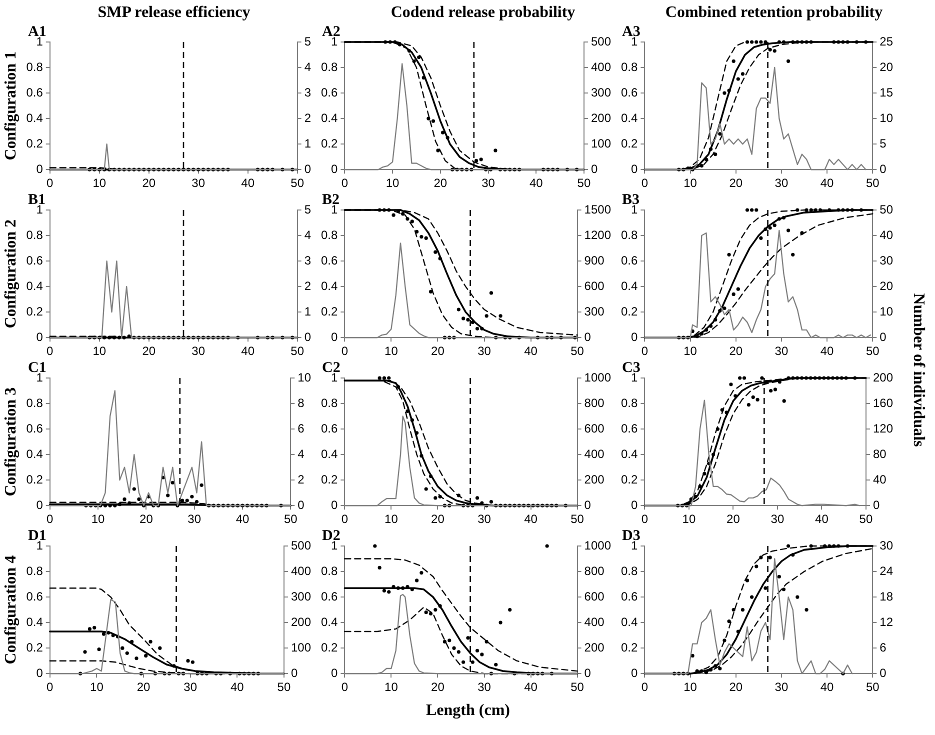 Image resolution: width=935 pixels, height=735 pixels. Describe the element at coordinates (879, 453) in the screenshot. I see `y2-tick-label: 80` at that location.